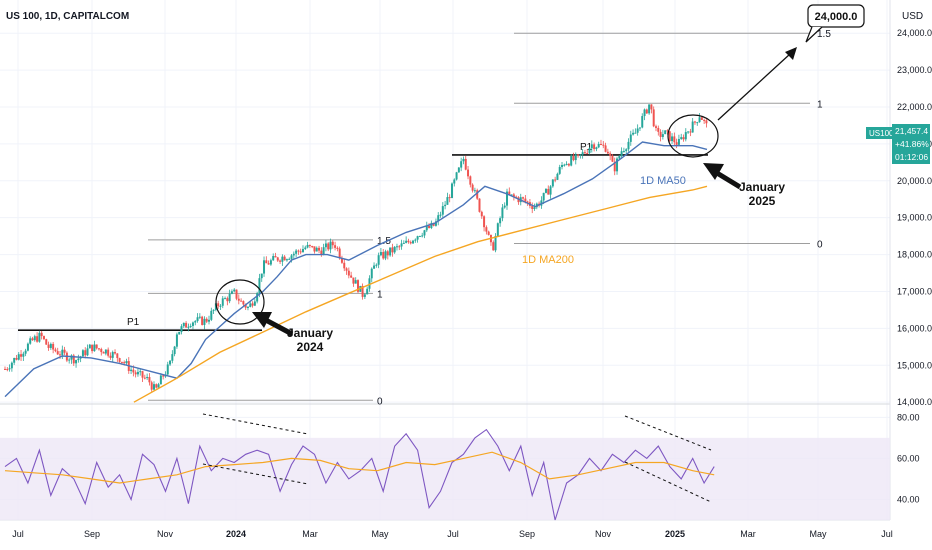  Describe the element at coordinates (914, 33) in the screenshot. I see `y-tick-label: 24,000.0` at that location.